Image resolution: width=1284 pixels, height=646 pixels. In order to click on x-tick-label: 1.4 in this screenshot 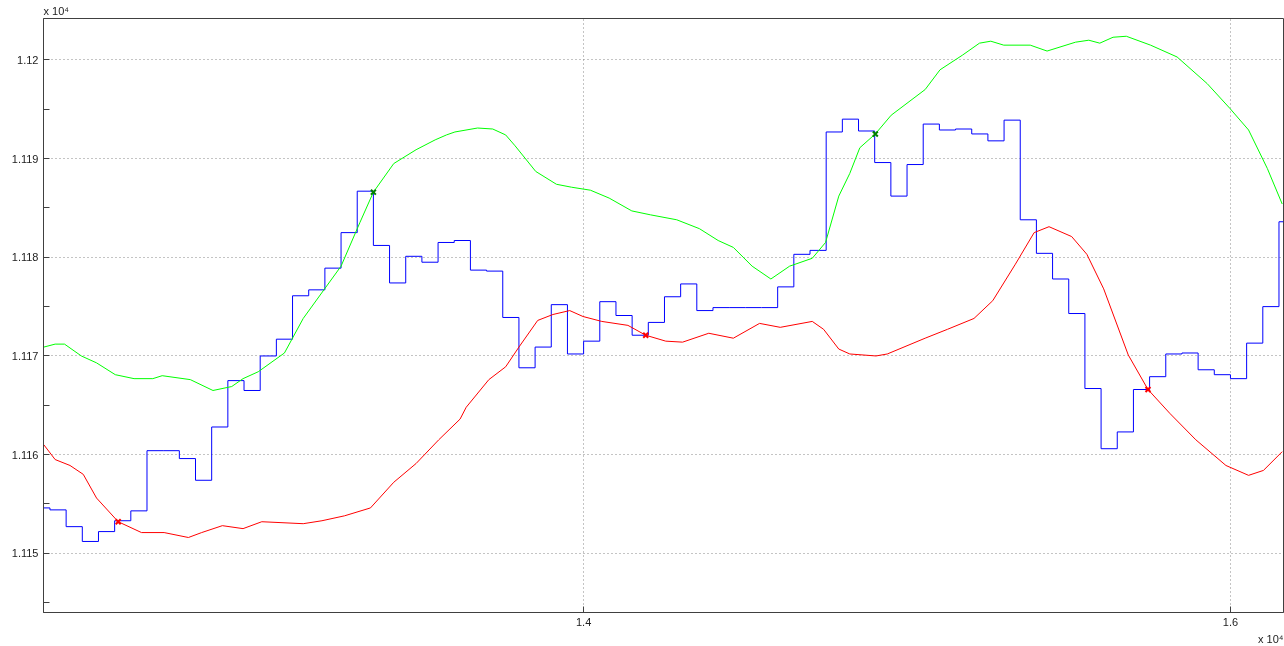, I will do `click(583, 621)`.